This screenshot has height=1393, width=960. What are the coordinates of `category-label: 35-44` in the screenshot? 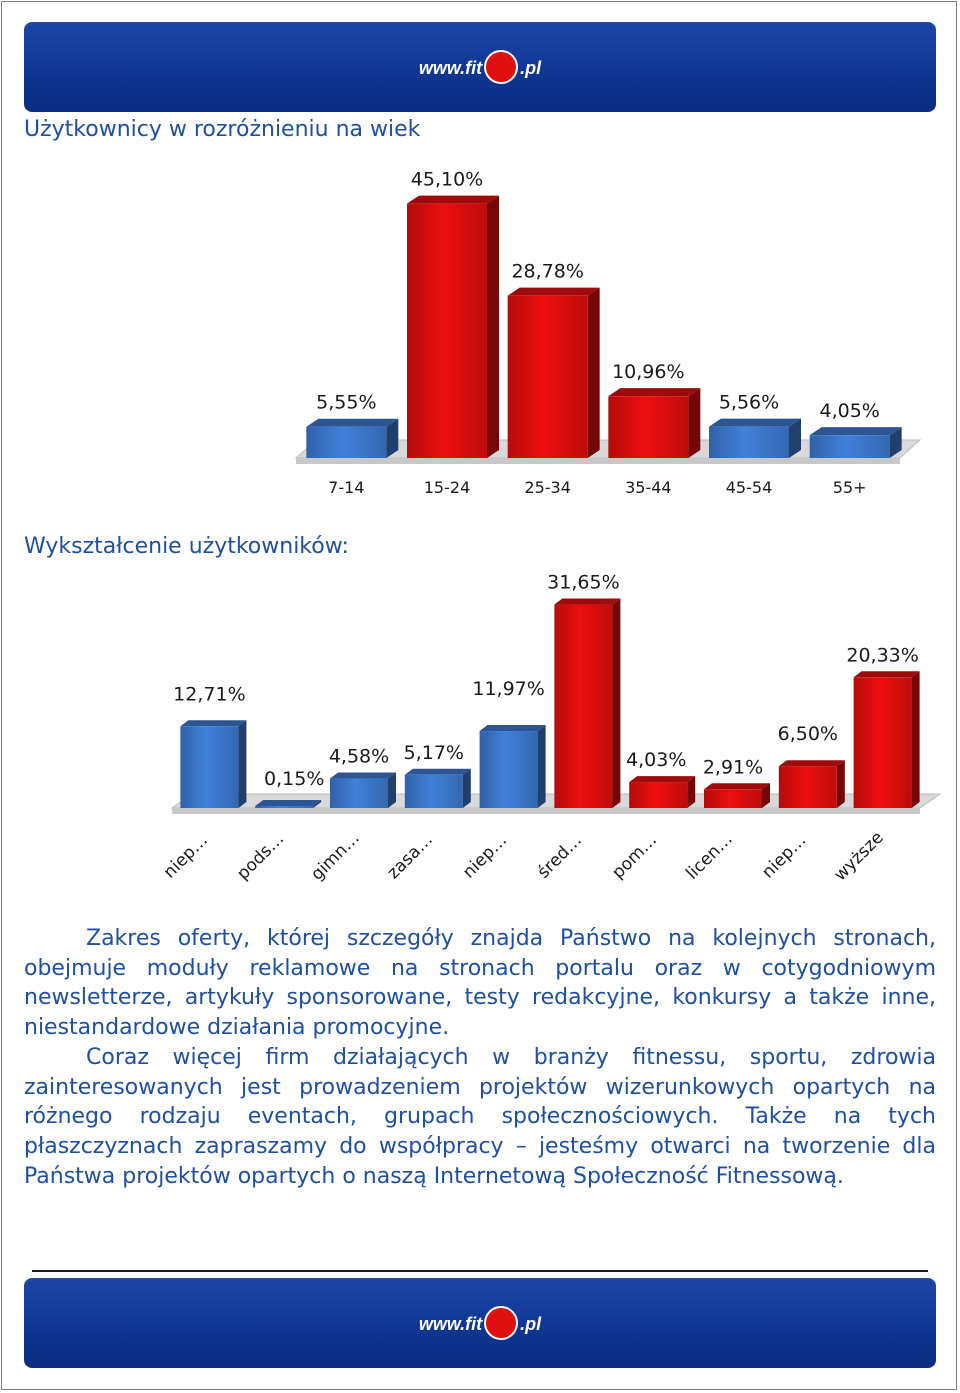 It's located at (648, 487).